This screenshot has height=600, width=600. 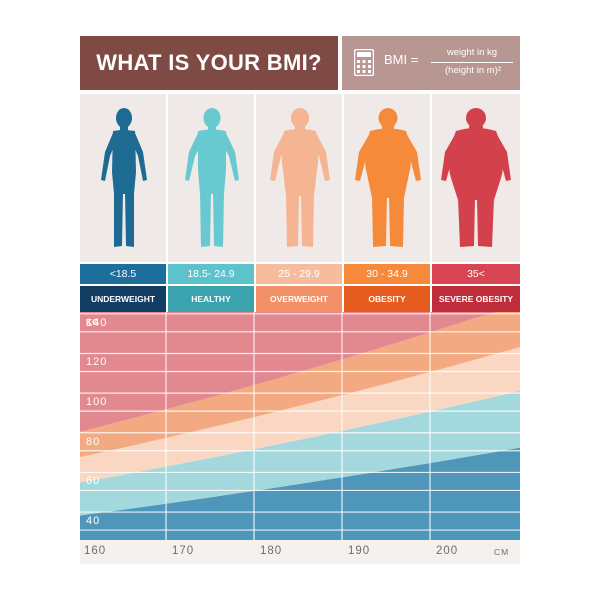 What do you see at coordinates (212, 177) in the screenshot?
I see `healthy-figure-icon` at bounding box center [212, 177].